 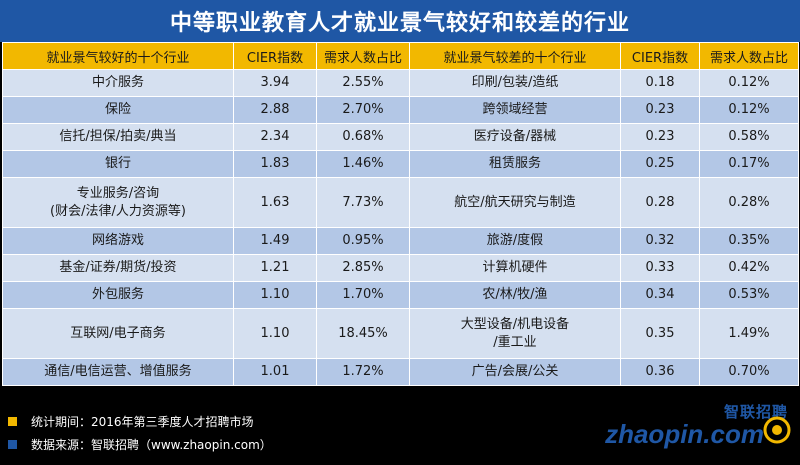 What do you see at coordinates (749, 56) in the screenshot?
I see `header-poor-share: 需求人数占比` at bounding box center [749, 56].